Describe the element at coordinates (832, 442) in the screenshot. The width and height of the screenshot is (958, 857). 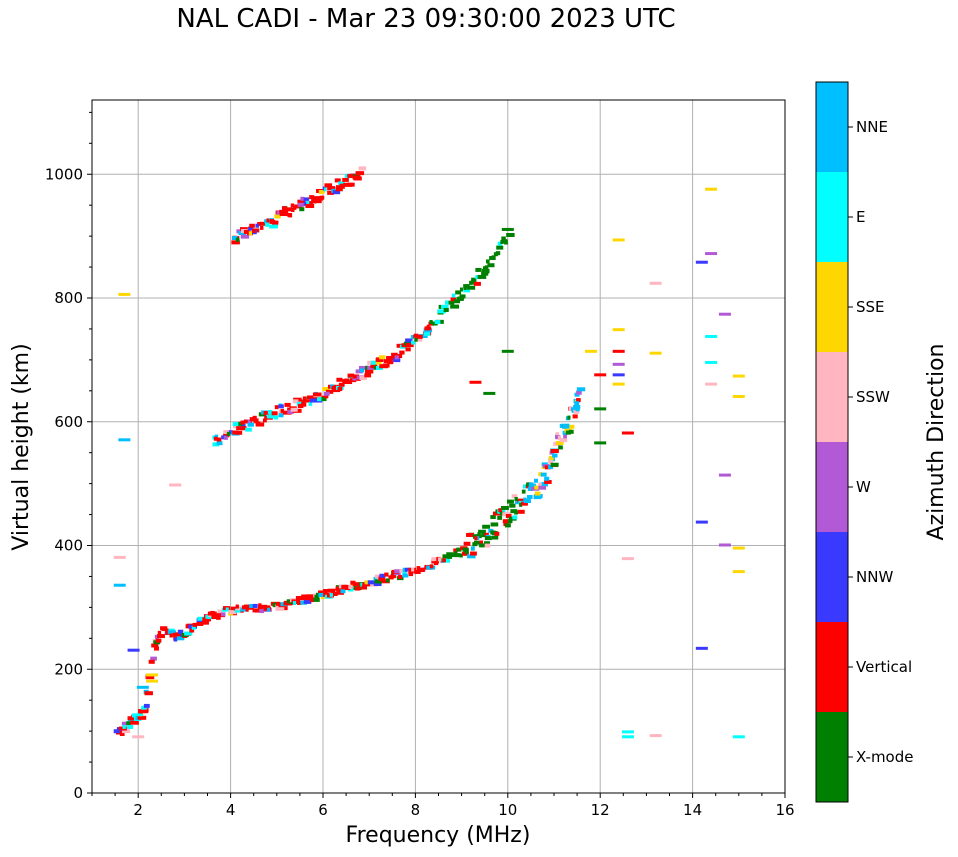
I see `colorbar-frame` at that location.